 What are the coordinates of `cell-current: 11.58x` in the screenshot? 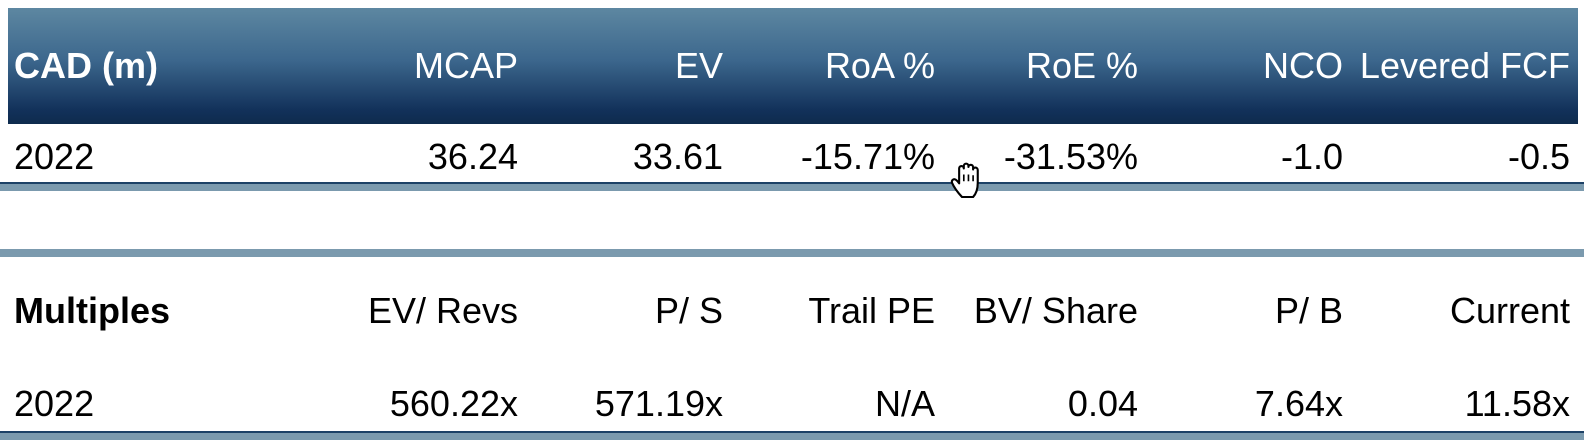 It's located at (1517, 403).